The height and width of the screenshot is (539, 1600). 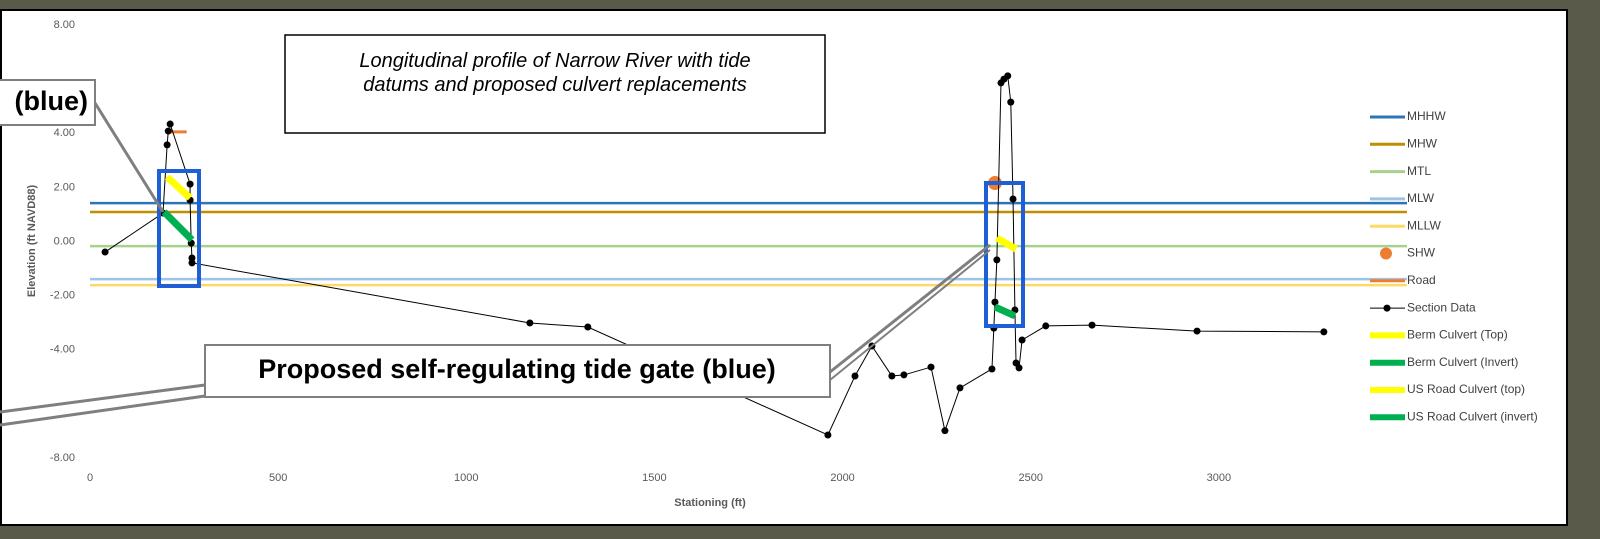 I want to click on legend-label: US Road Culvert (invert), so click(x=1472, y=416).